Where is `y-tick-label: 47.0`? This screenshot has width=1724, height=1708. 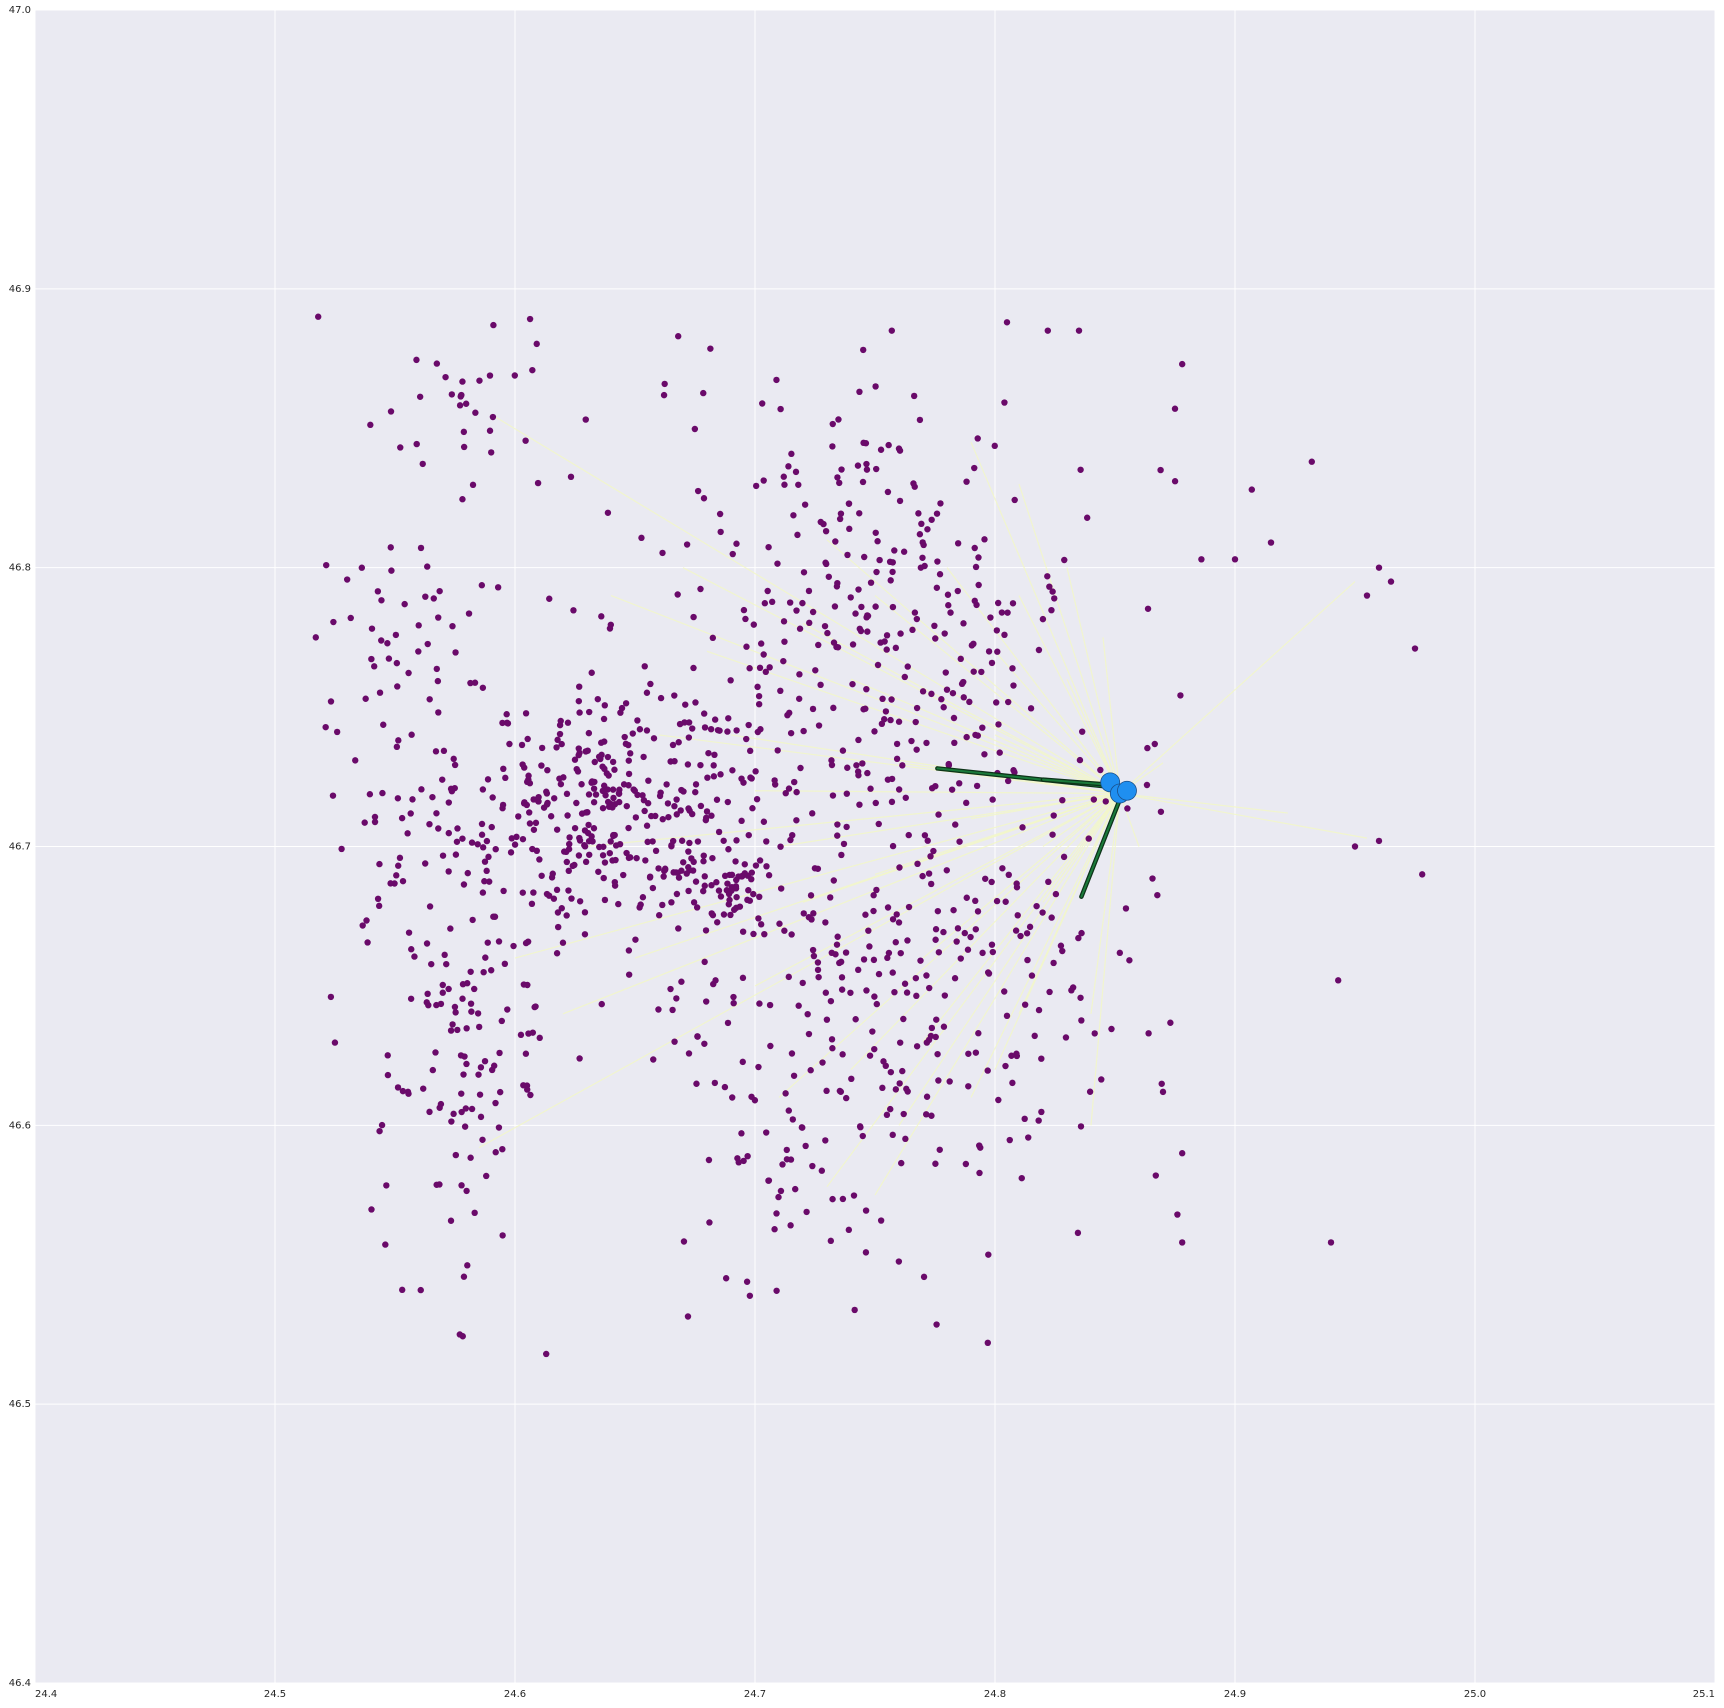 y-tick-label: 47.0 is located at coordinates (20, 10).